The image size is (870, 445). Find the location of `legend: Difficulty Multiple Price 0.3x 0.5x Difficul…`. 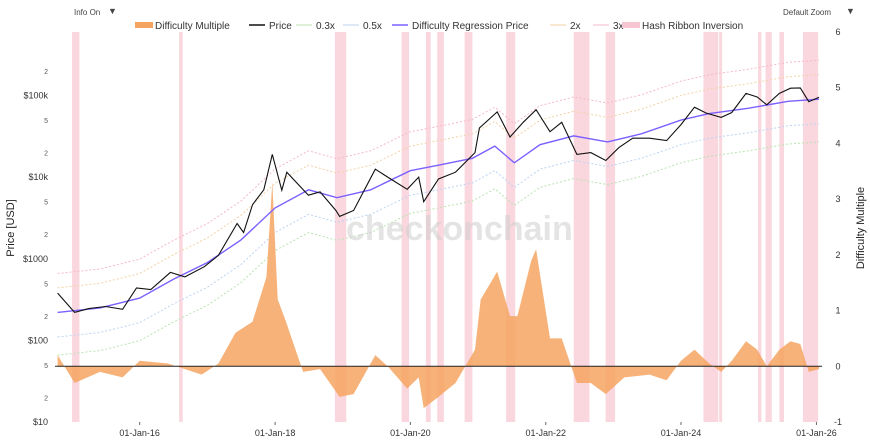

legend: Difficulty Multiple Price 0.3x 0.5x Difficul… is located at coordinates (439, 26).